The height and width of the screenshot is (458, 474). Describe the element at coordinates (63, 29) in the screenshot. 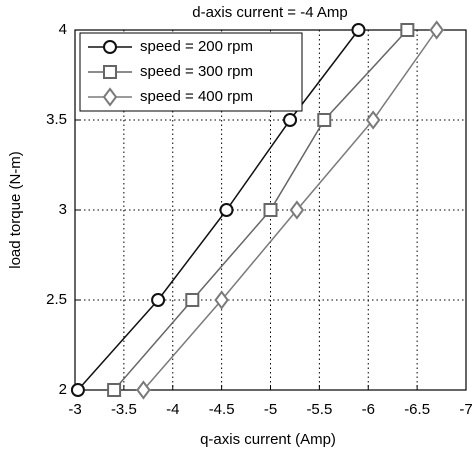

I see `y-tick-label: 4` at that location.